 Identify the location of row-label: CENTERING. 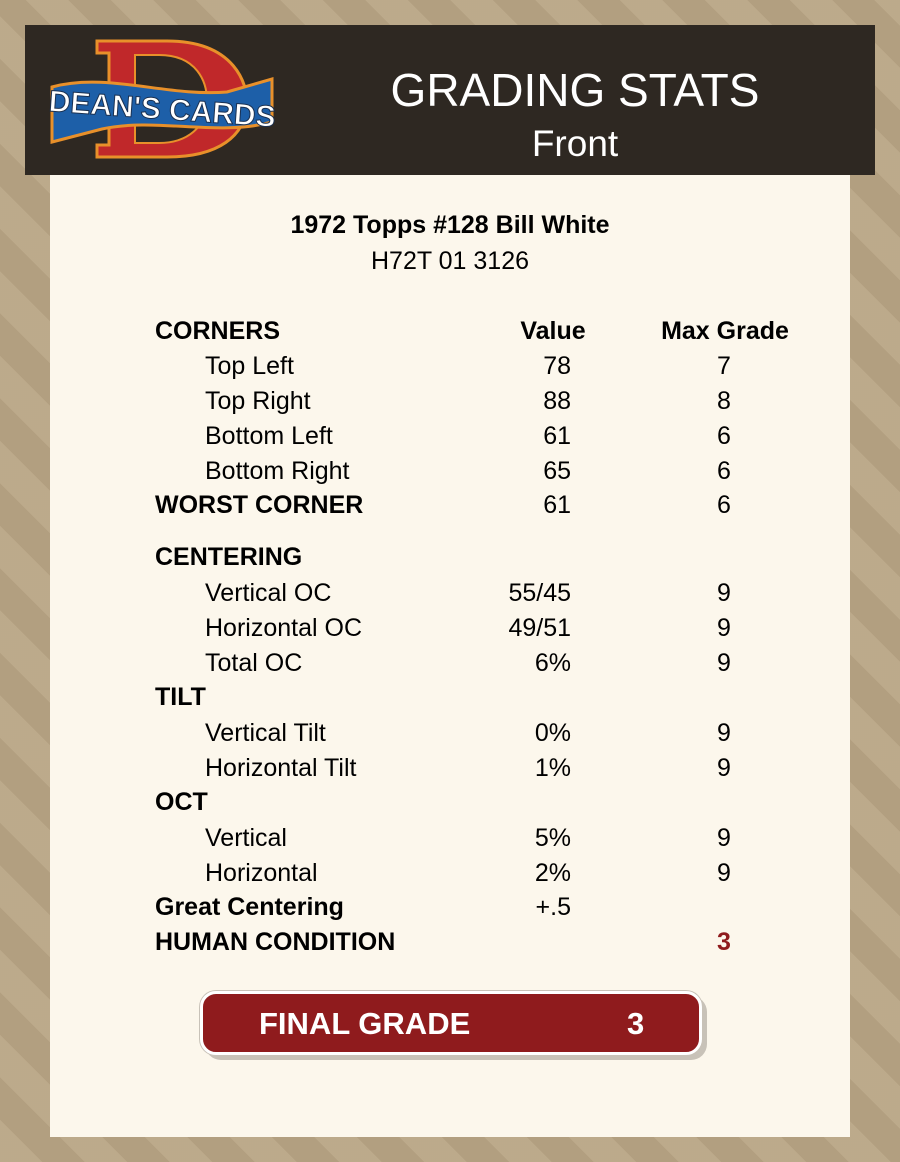
(229, 557).